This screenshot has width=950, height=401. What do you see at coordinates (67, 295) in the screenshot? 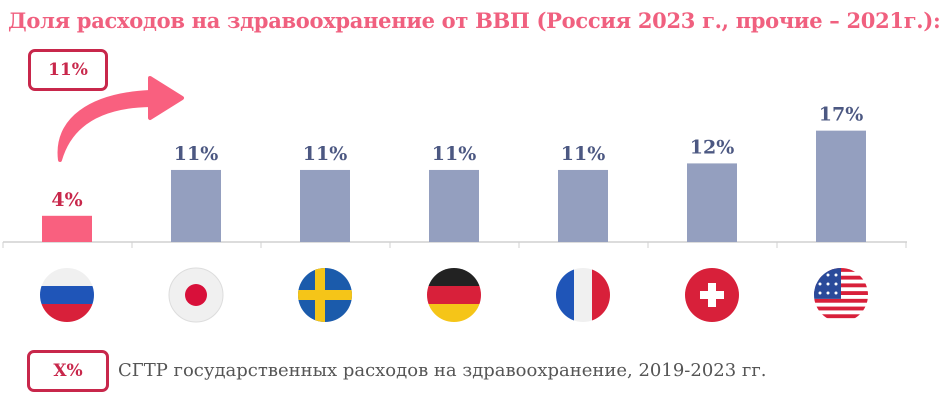
I see `russia-flag-icon` at bounding box center [67, 295].